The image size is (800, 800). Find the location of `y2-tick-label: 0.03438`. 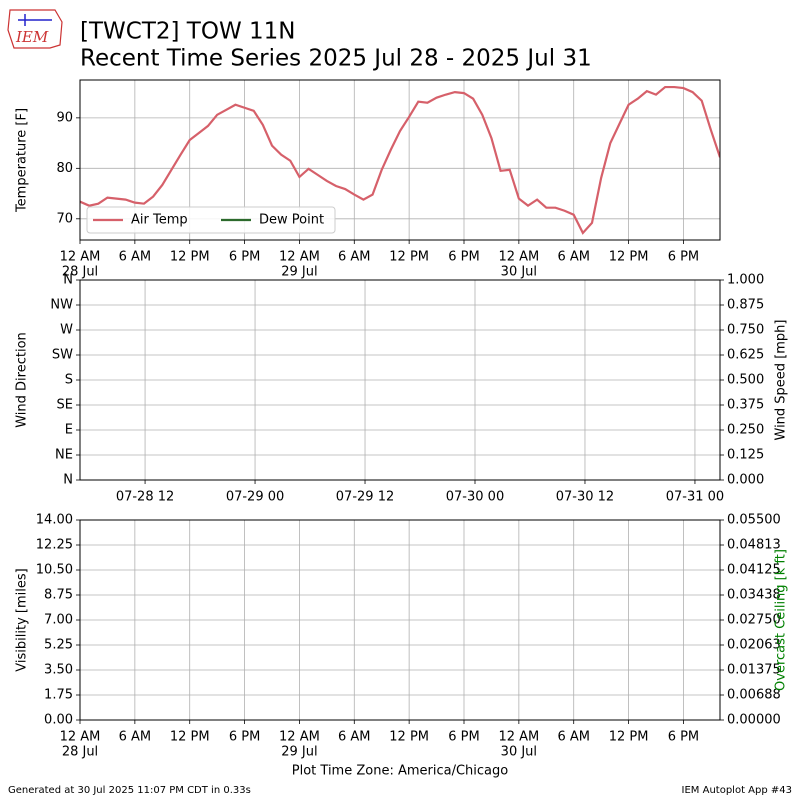

y2-tick-label: 0.03438 is located at coordinates (754, 595).